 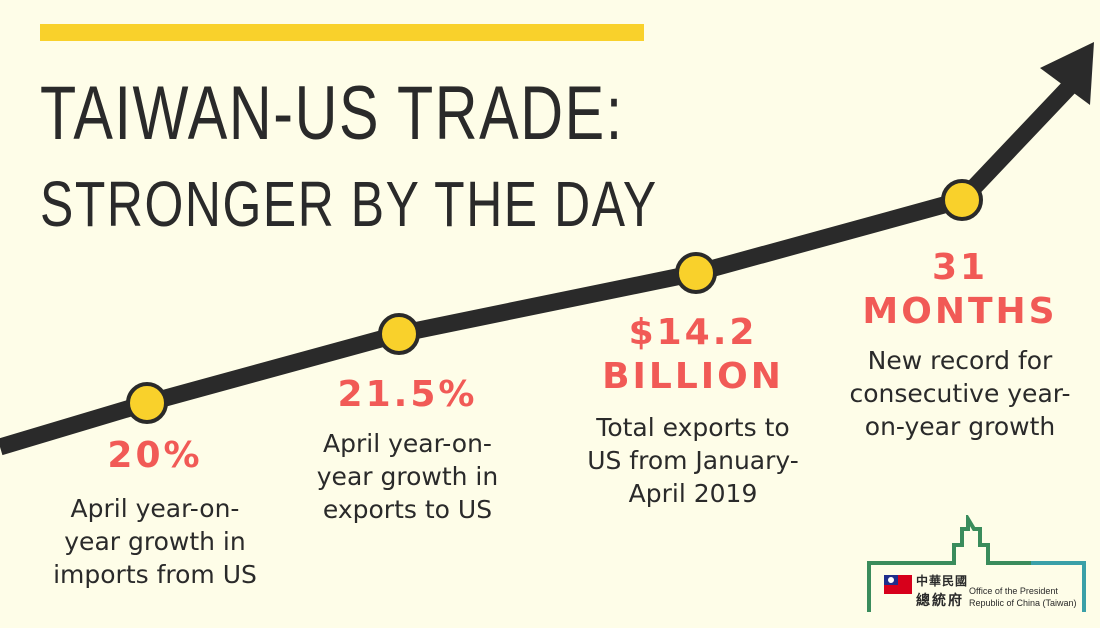 What do you see at coordinates (940, 601) in the screenshot?
I see `logo-chinese-line-2: 總統府` at bounding box center [940, 601].